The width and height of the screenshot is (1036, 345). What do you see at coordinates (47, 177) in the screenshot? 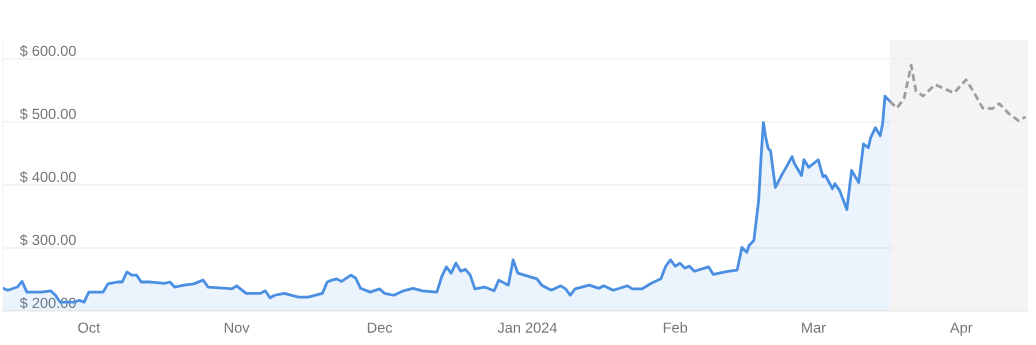
I see `y-tick-label: $ 400.00` at bounding box center [47, 177].